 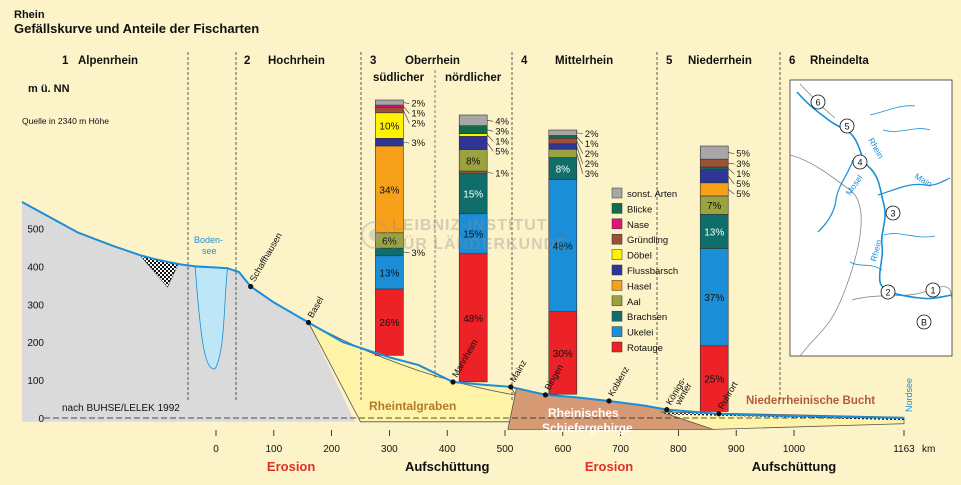 I want to click on legend-label: Hasel, so click(x=639, y=286).